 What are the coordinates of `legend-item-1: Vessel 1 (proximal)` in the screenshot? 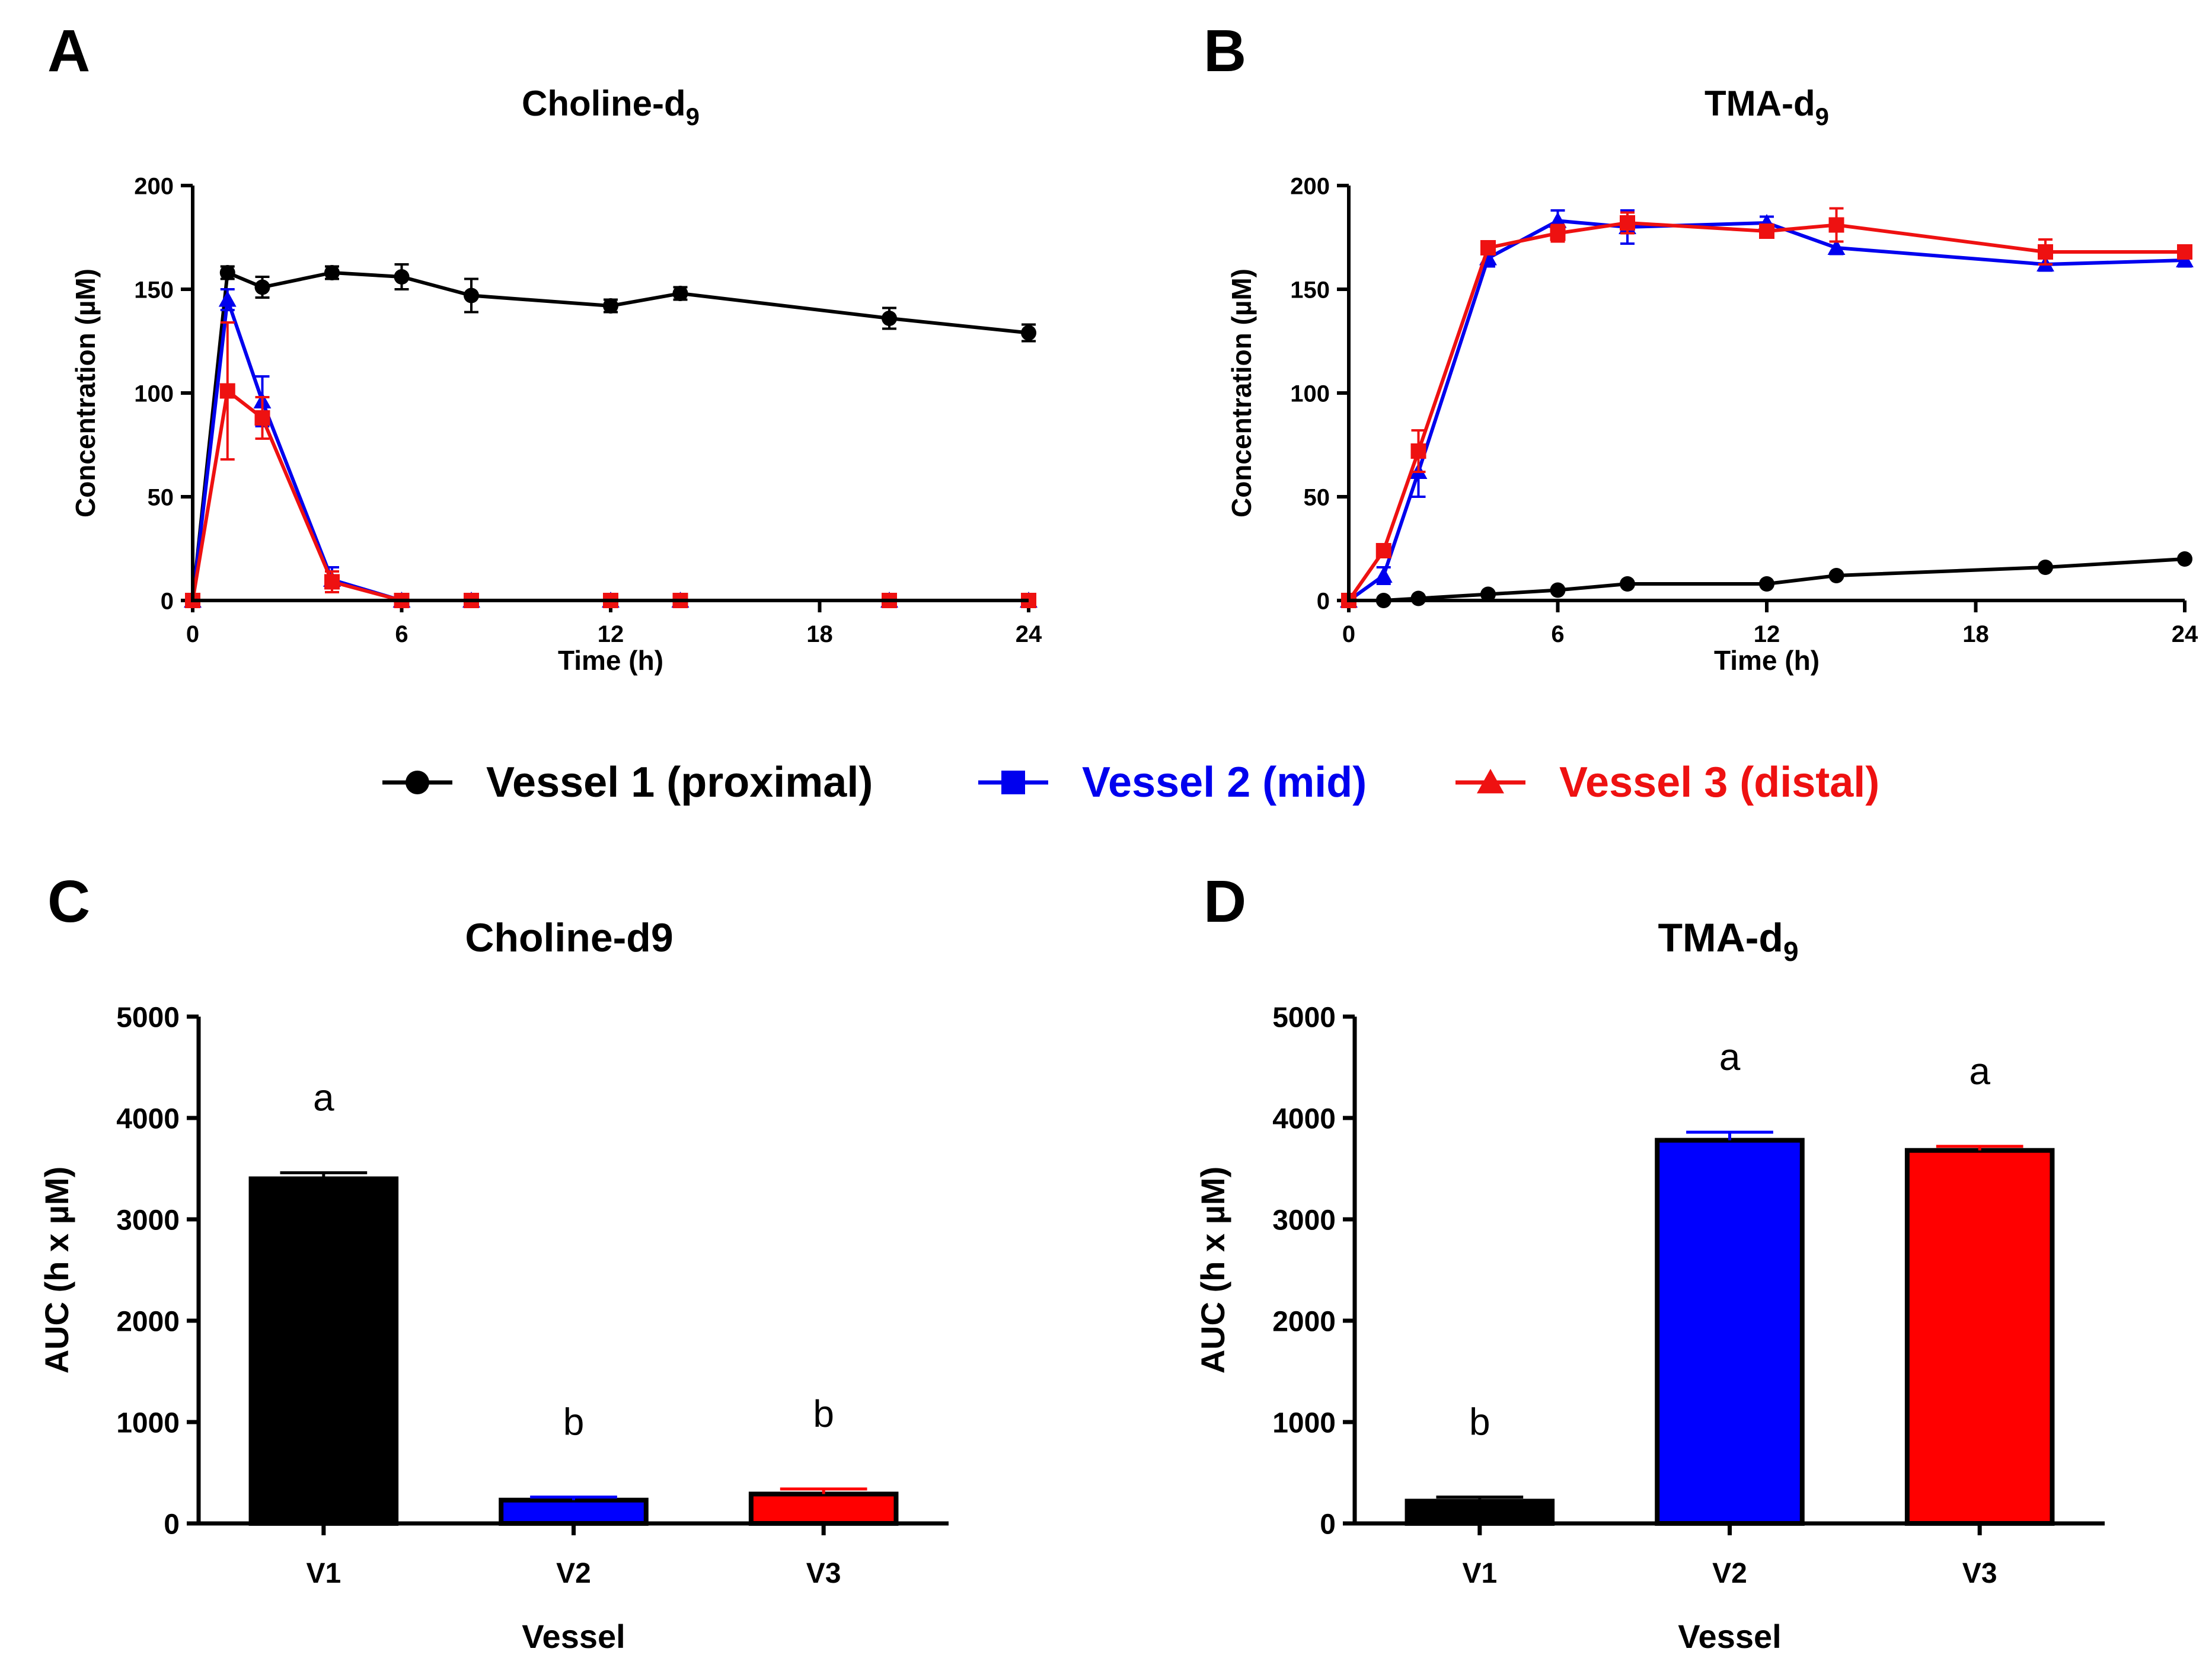 It's located at (627, 782).